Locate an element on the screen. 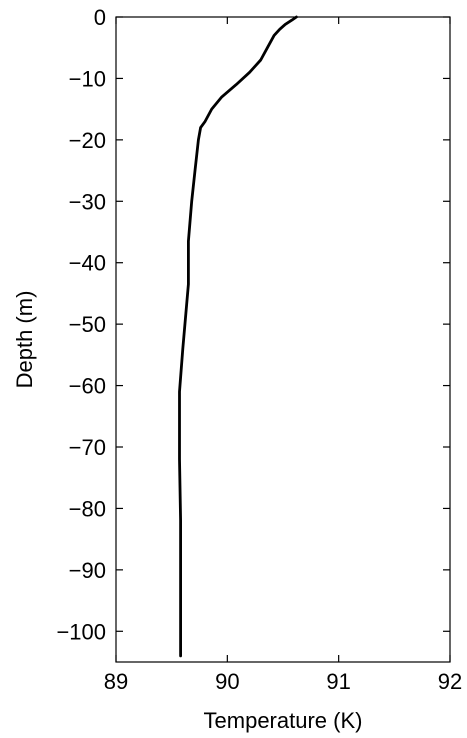 This screenshot has width=467, height=738. x-tick-label: 91 is located at coordinates (338, 681).